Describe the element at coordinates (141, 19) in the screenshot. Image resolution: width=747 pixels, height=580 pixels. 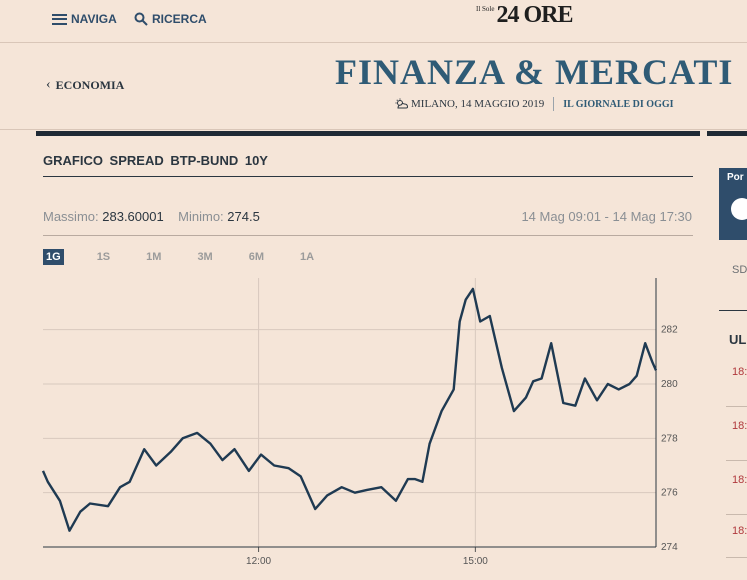
I see `search-icon` at that location.